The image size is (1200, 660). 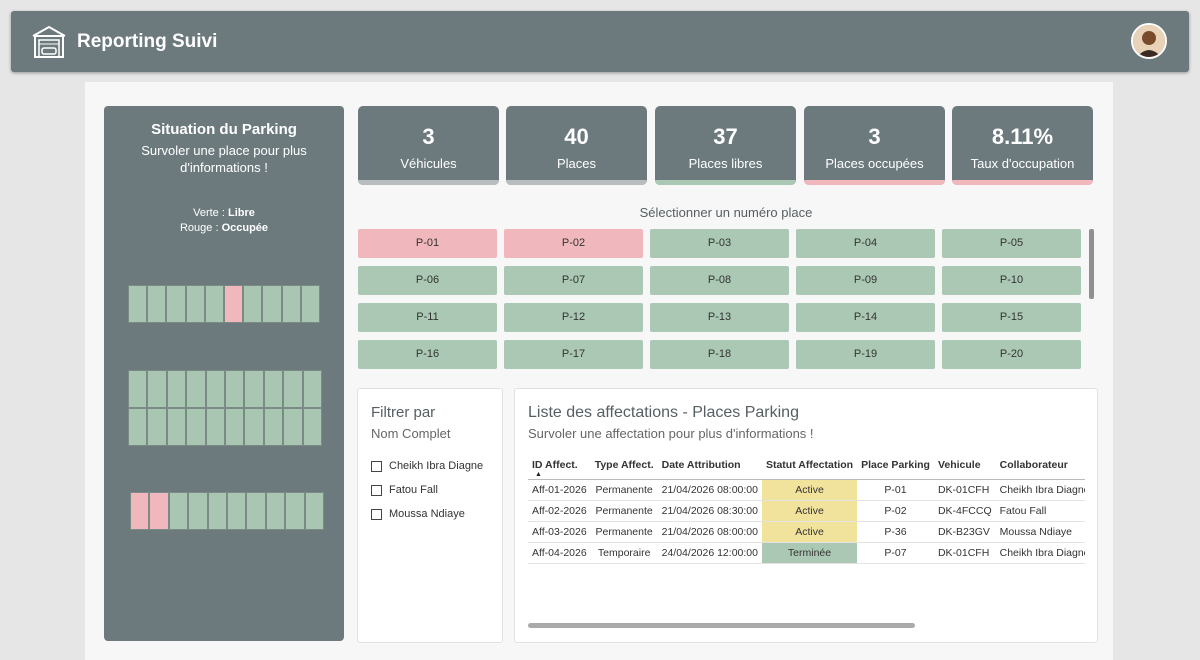 What do you see at coordinates (427, 354) in the screenshot?
I see `place-button: P-16` at bounding box center [427, 354].